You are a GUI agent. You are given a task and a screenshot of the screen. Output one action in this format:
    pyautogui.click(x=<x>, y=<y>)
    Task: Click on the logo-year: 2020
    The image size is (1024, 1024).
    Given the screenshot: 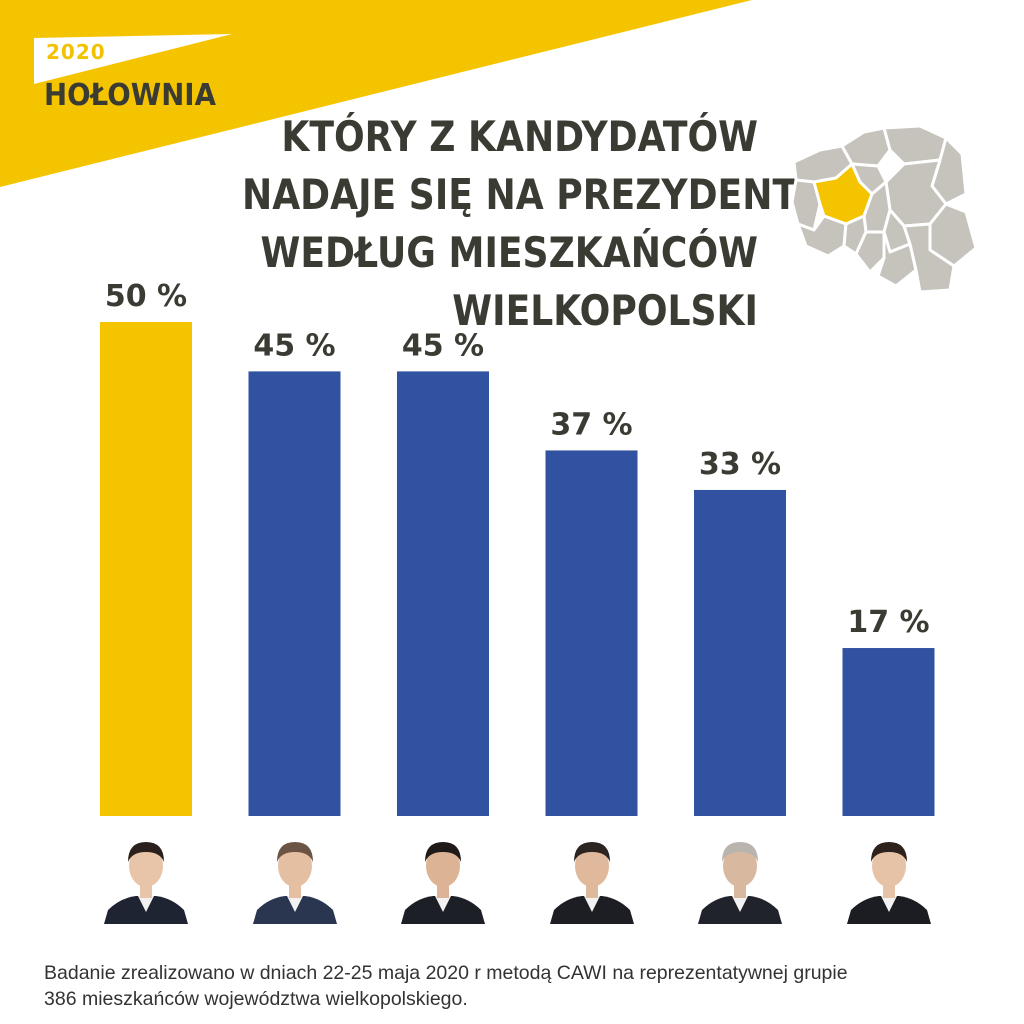 What is the action you would take?
    pyautogui.click(x=76, y=52)
    